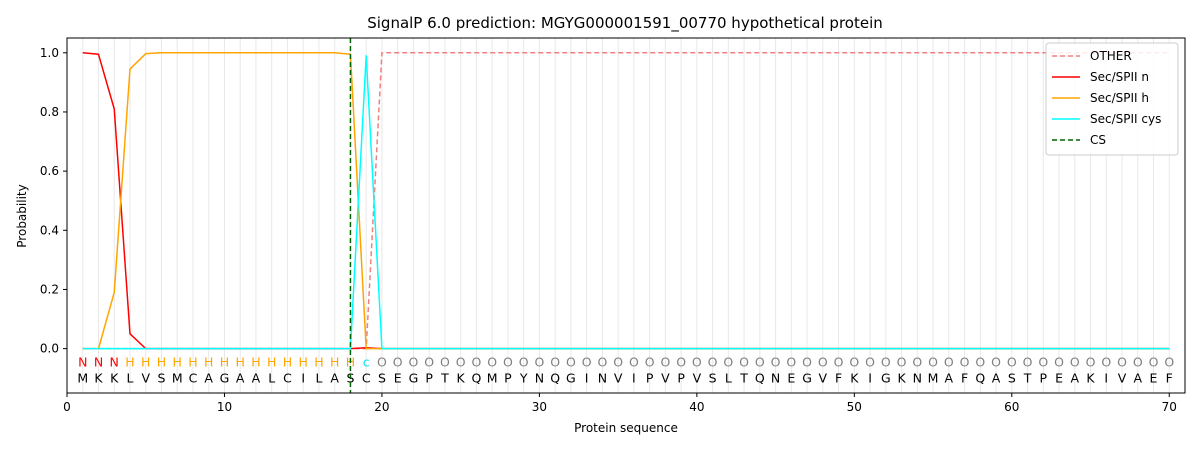 This screenshot has height=450, width=1200. Describe the element at coordinates (49, 230) in the screenshot. I see `y-tick-label: 0.4` at that location.